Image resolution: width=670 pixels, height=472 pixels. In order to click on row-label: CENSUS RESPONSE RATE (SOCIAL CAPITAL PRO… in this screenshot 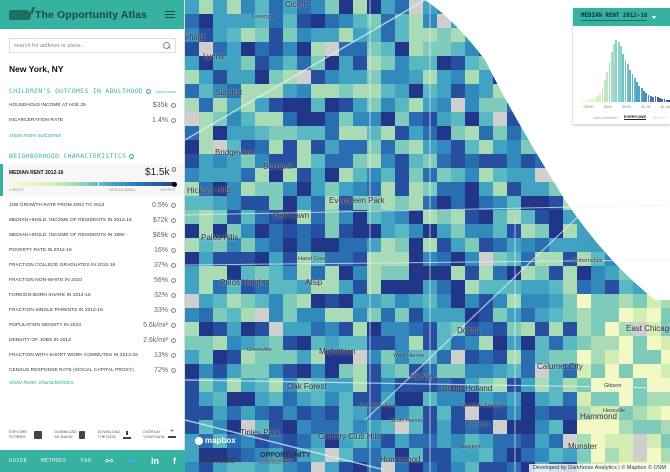, I will do `click(71, 370)`.